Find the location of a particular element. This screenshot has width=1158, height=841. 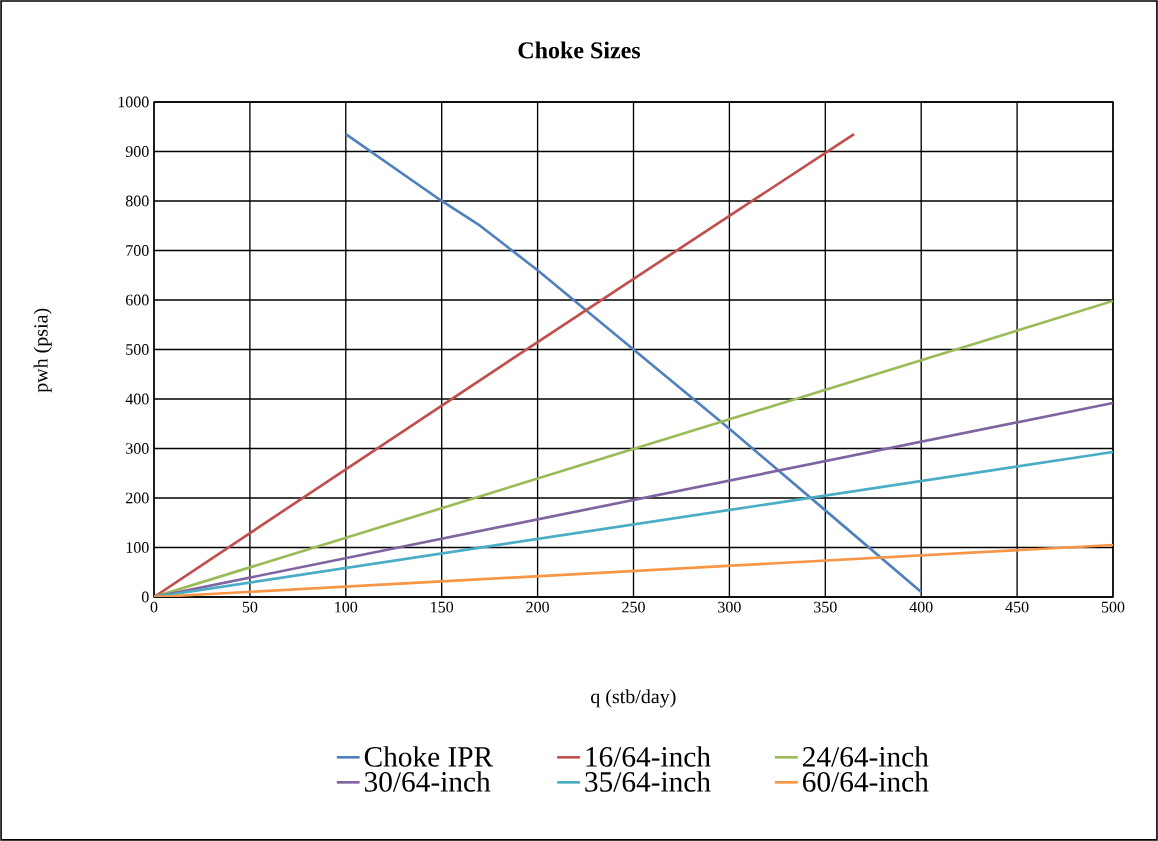

y-tick-label: 800 is located at coordinates (137, 201).